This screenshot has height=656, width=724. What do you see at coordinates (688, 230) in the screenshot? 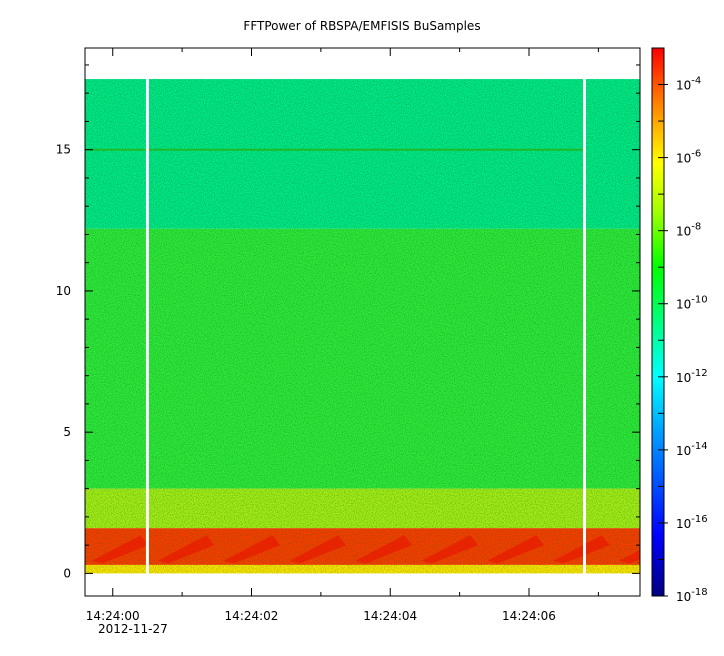
I see `colorbar-tick-label: 10⁻⁸` at bounding box center [688, 230].